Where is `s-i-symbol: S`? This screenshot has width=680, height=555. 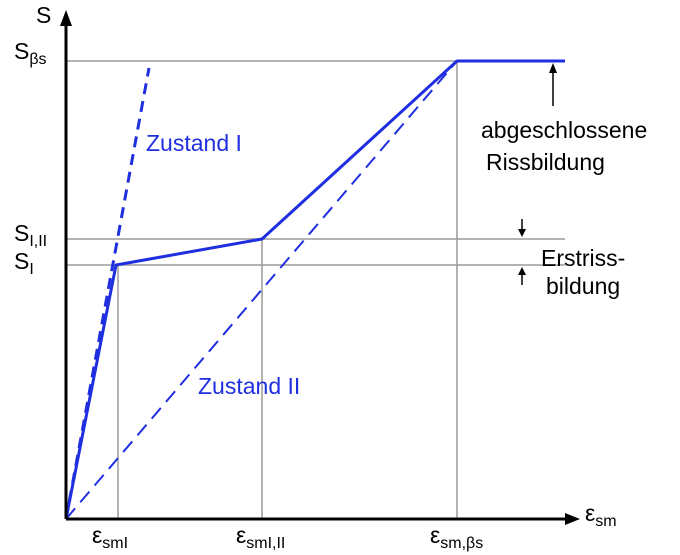
s-i-symbol: S is located at coordinates (22, 261).